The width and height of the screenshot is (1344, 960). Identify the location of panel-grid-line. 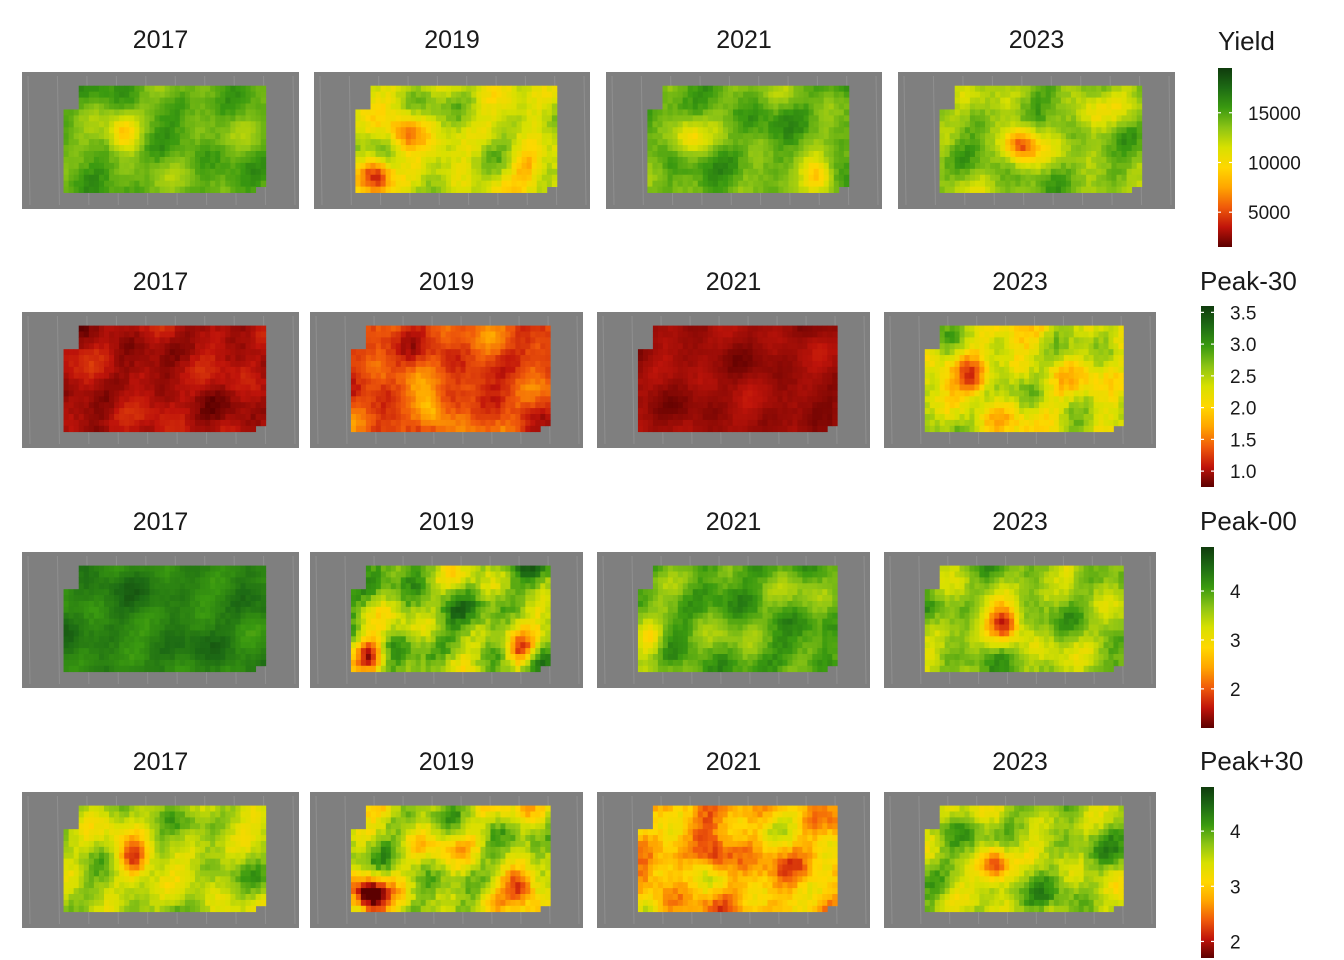
(934, 140).